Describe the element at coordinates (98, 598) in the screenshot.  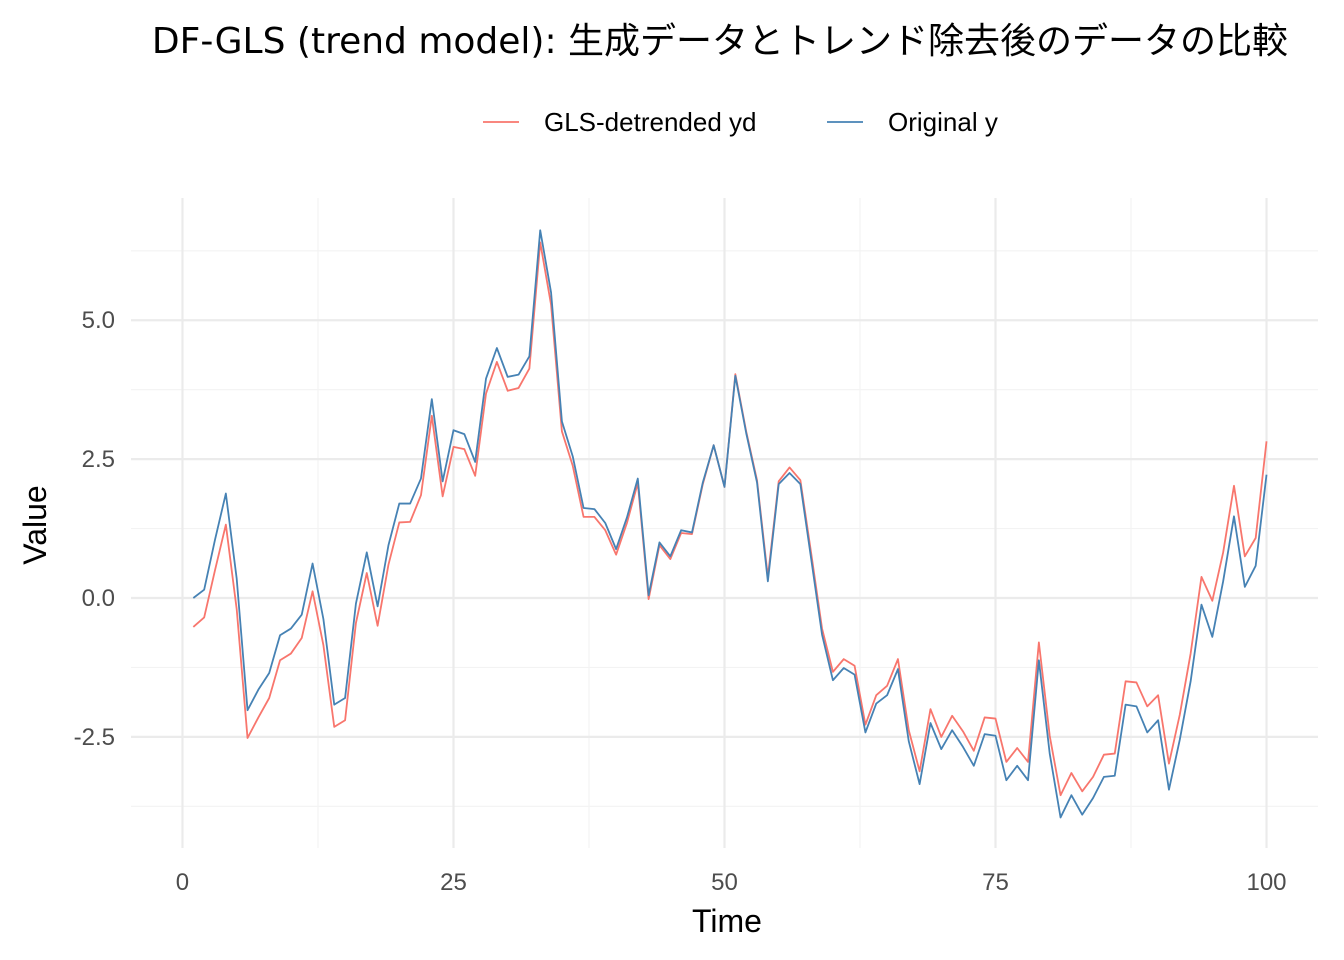
I see `y-tick-label: 0.0` at that location.